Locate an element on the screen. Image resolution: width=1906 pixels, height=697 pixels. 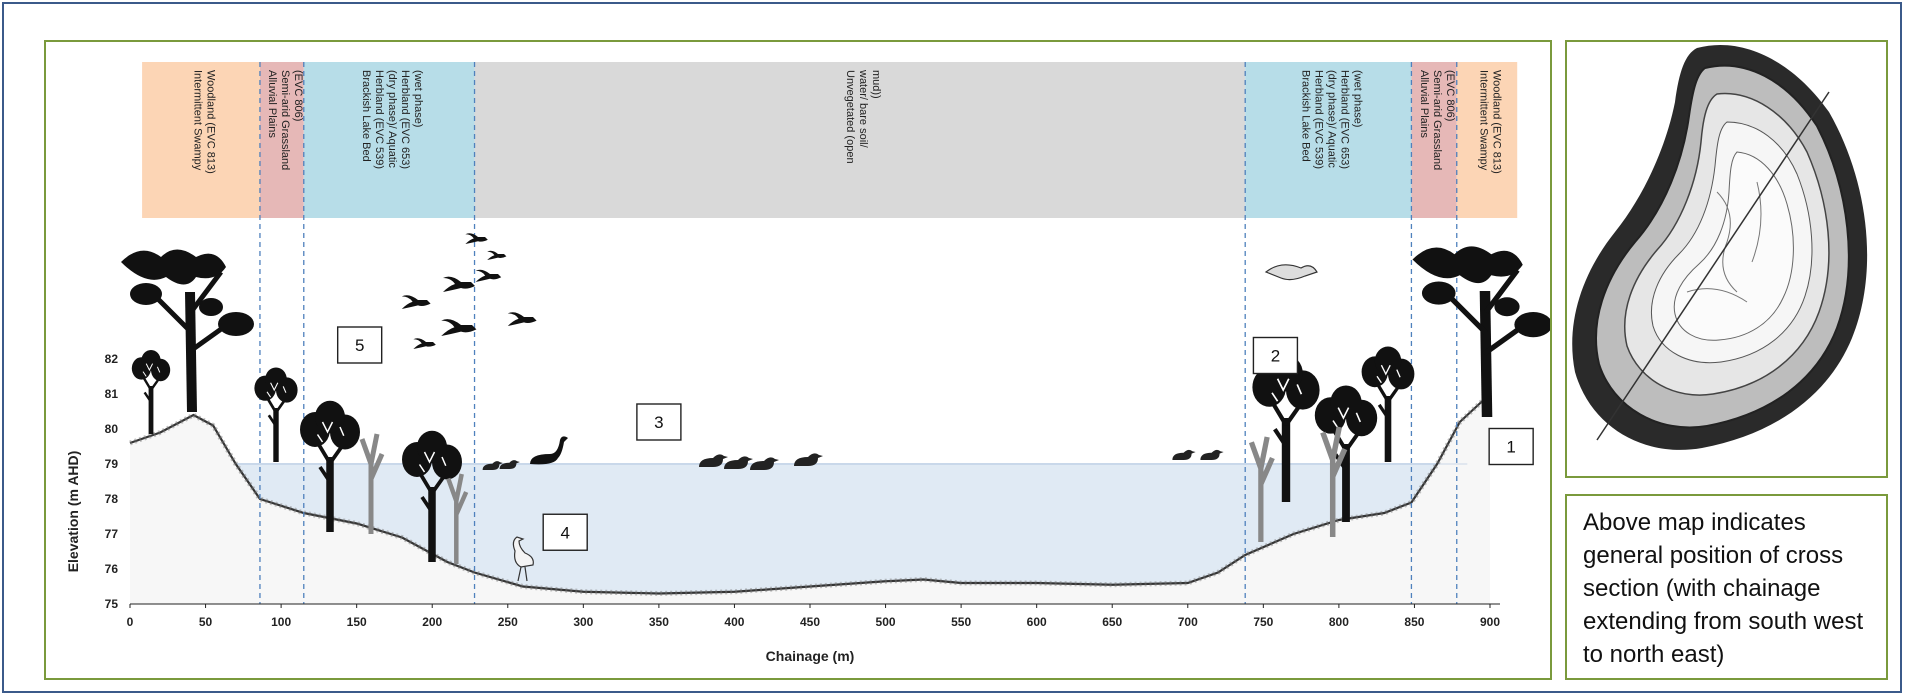
x-tick-label: 750 is located at coordinates (1263, 622).